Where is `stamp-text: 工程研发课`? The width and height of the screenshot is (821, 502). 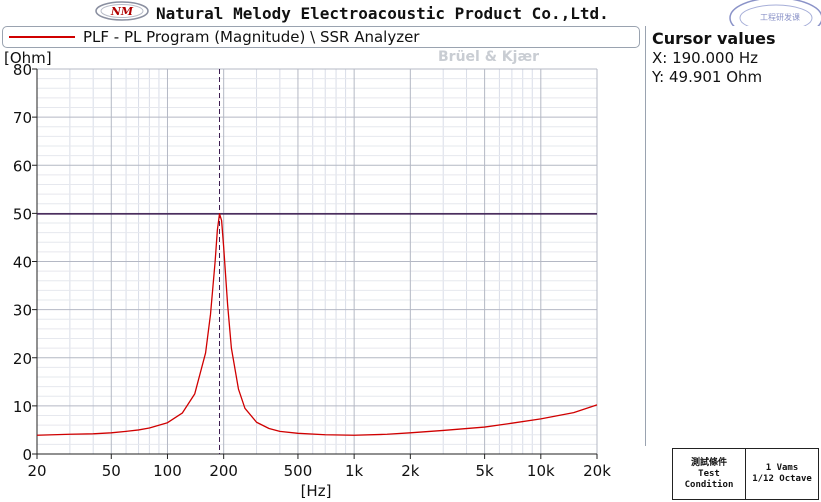 stamp-text: 工程研发课 is located at coordinates (780, 17).